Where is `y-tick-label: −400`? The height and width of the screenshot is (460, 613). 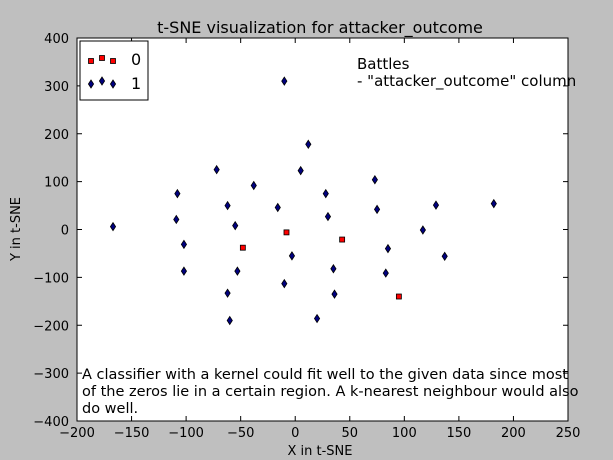
y-tick-label: −400 is located at coordinates (51, 422).